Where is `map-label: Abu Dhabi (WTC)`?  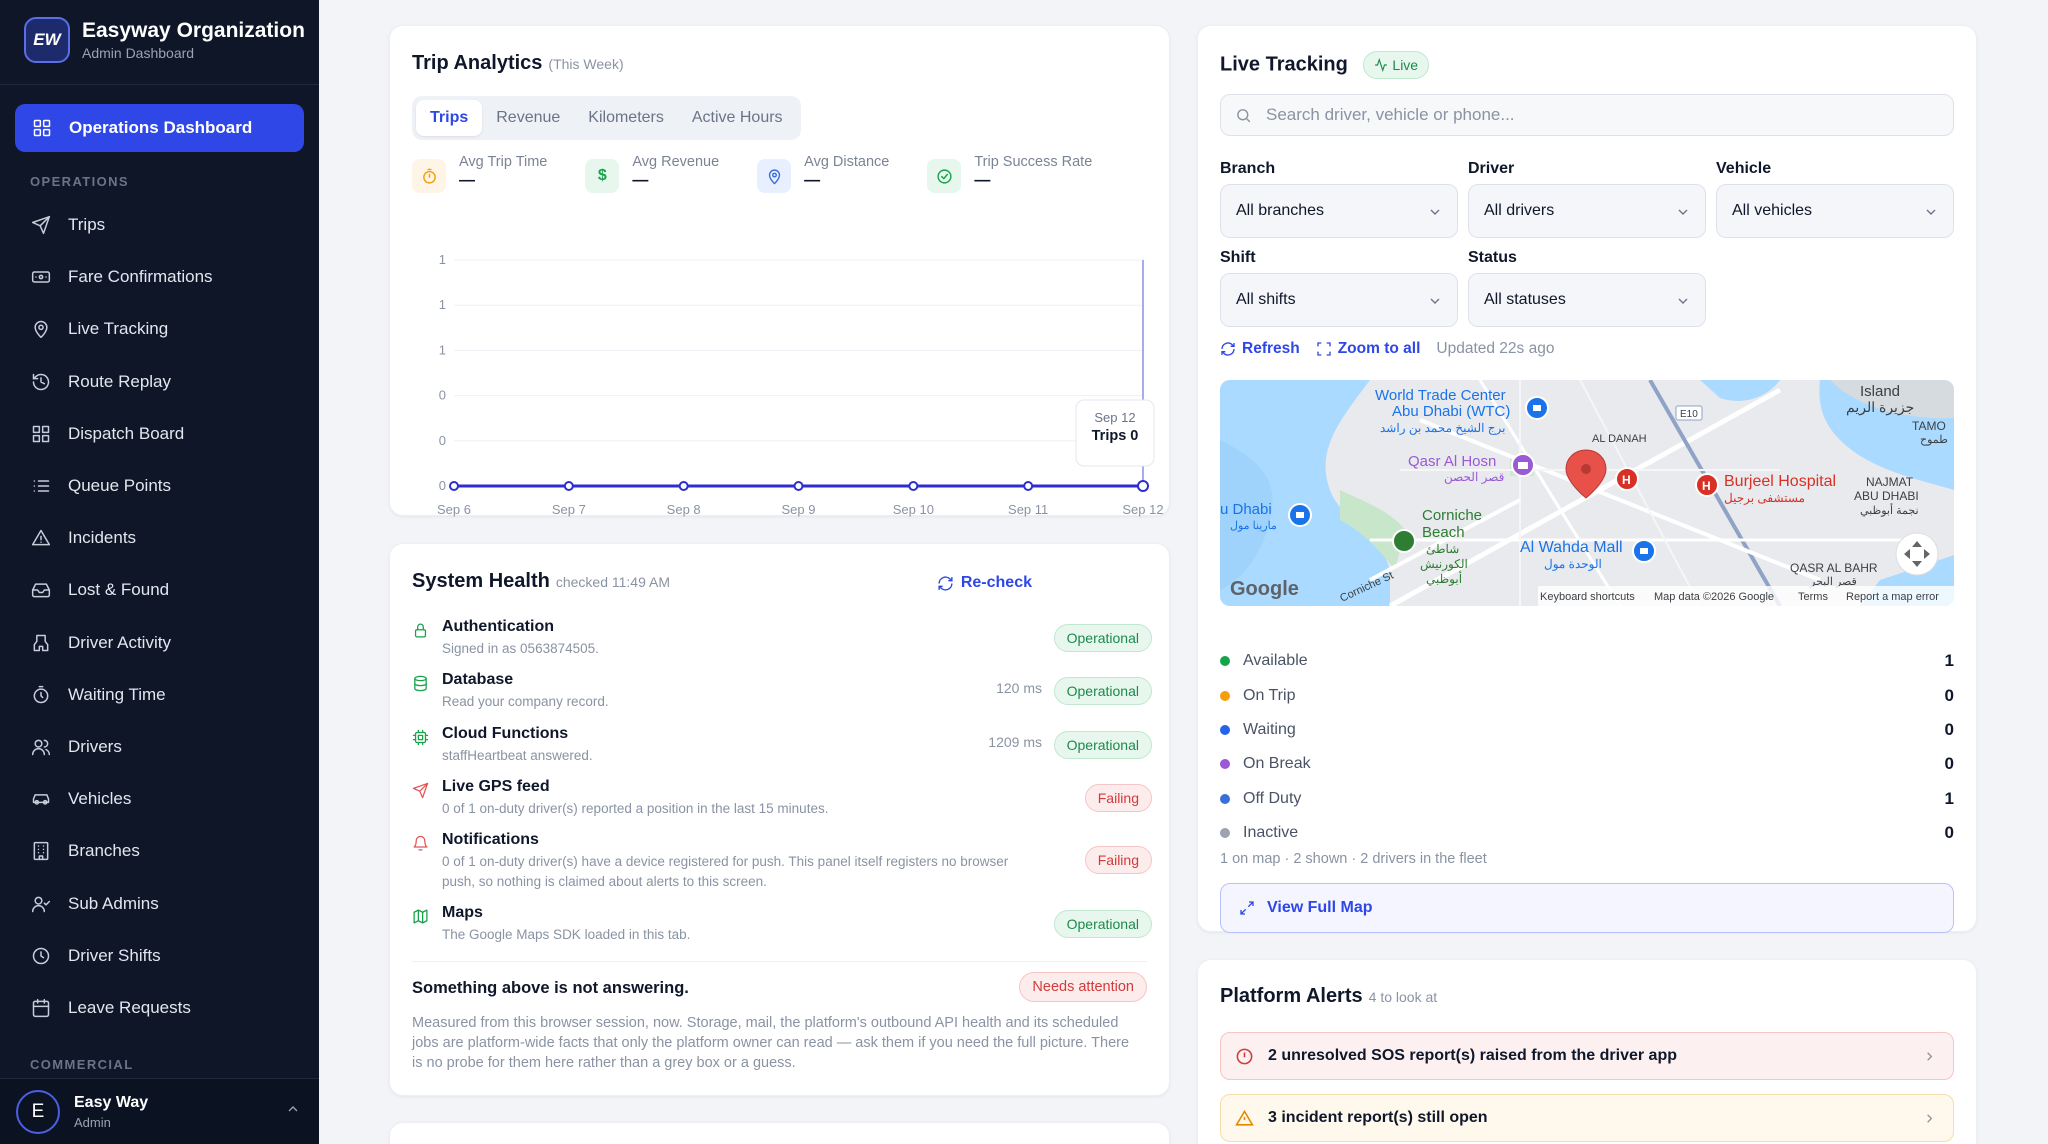 map-label: Abu Dhabi (WTC) is located at coordinates (1451, 411).